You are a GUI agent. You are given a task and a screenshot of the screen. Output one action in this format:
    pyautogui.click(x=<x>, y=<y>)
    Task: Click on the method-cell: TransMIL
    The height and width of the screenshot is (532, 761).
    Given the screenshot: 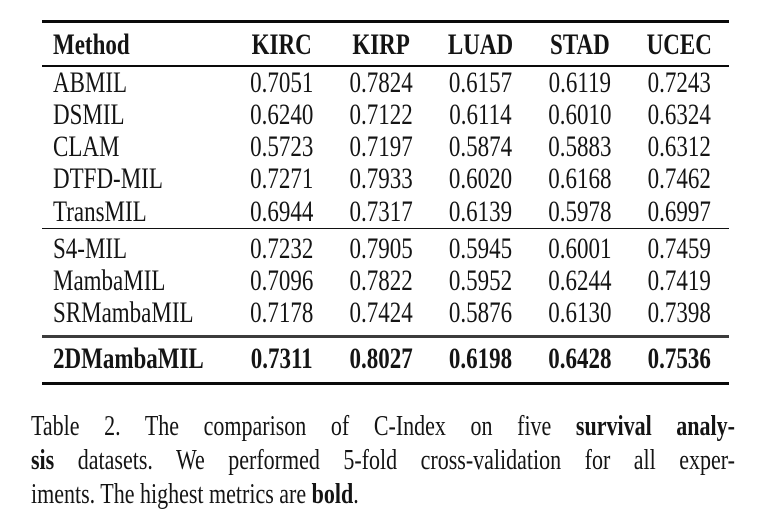 What is the action you would take?
    pyautogui.click(x=100, y=211)
    